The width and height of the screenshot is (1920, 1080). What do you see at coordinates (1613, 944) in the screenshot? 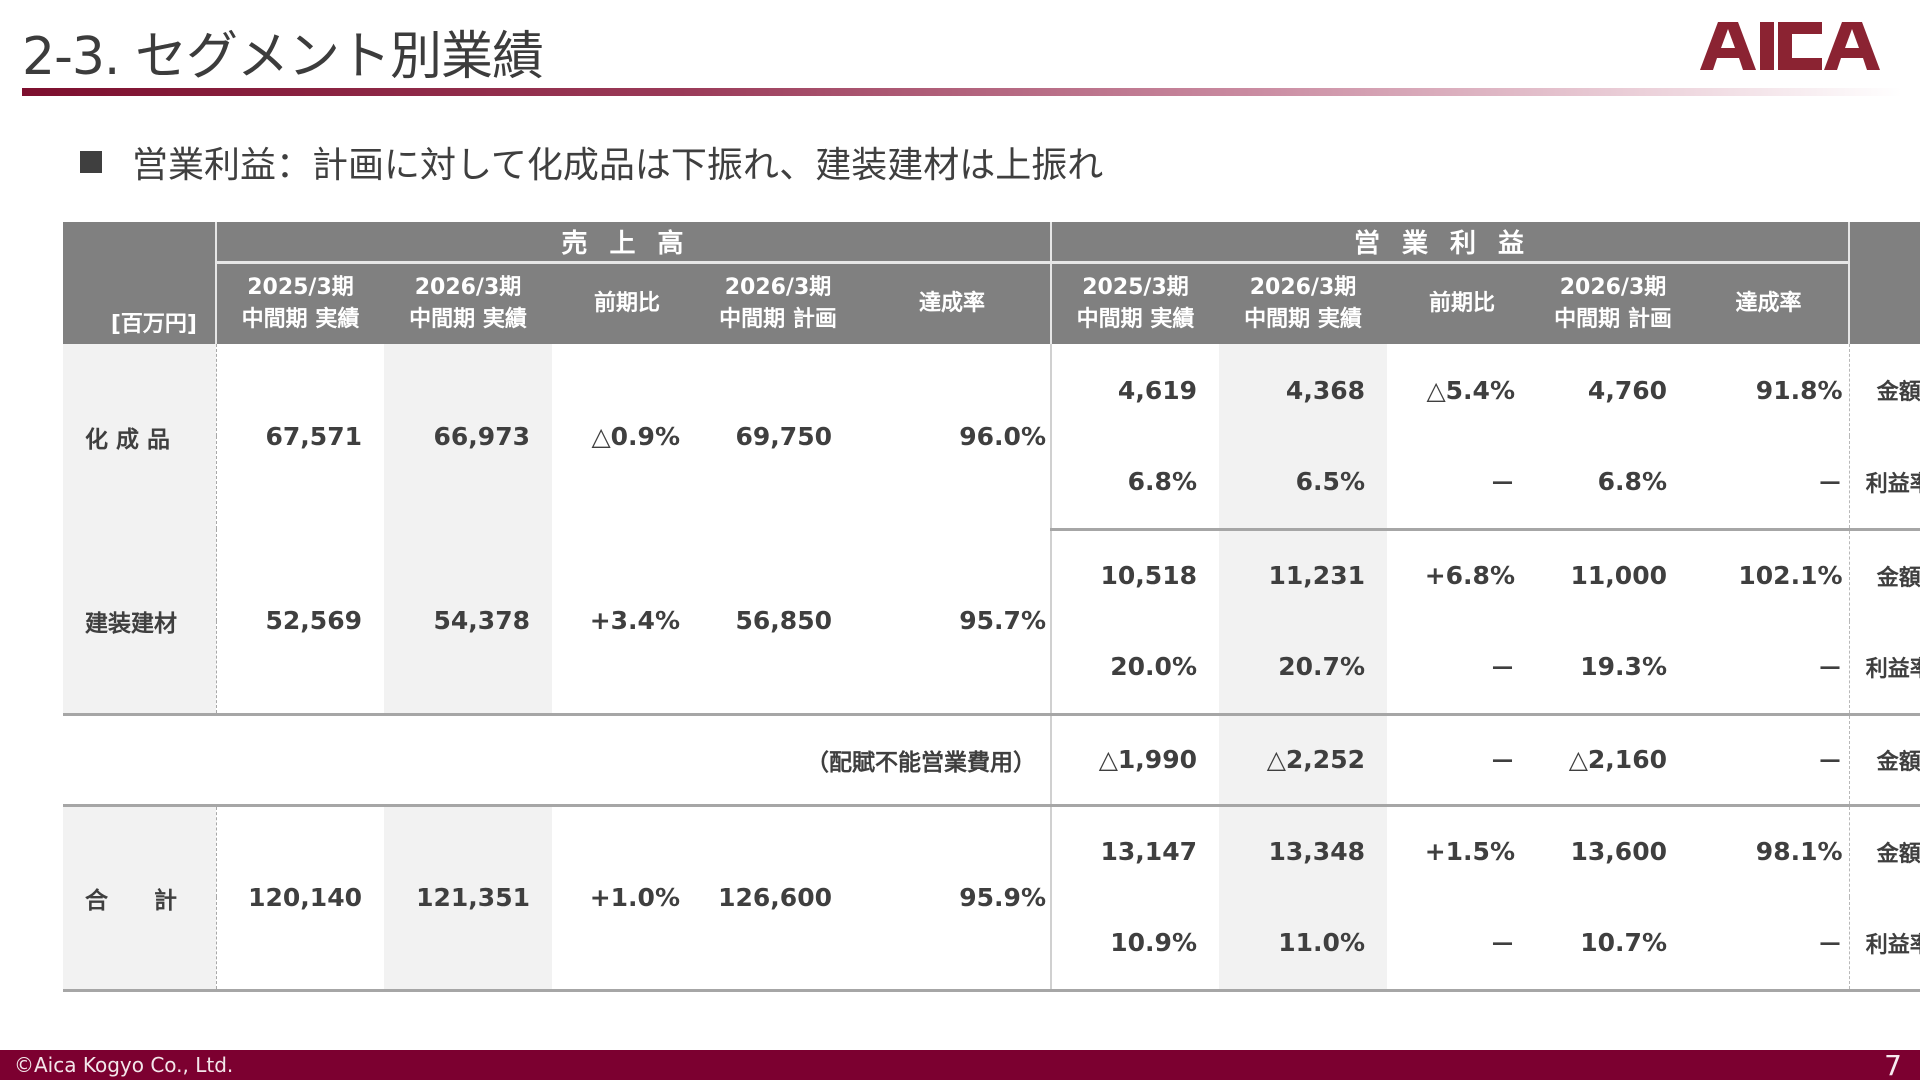
I see `cell: 10.7%` at bounding box center [1613, 944].